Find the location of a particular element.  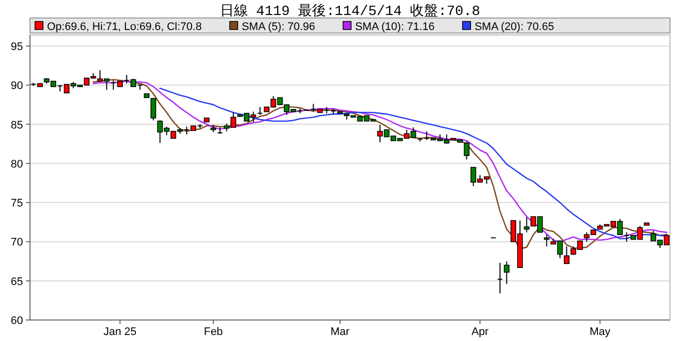

legend-label: Op:69.6, Hi:71, Lo:69.6, Cl:70.8 is located at coordinates (124, 27).